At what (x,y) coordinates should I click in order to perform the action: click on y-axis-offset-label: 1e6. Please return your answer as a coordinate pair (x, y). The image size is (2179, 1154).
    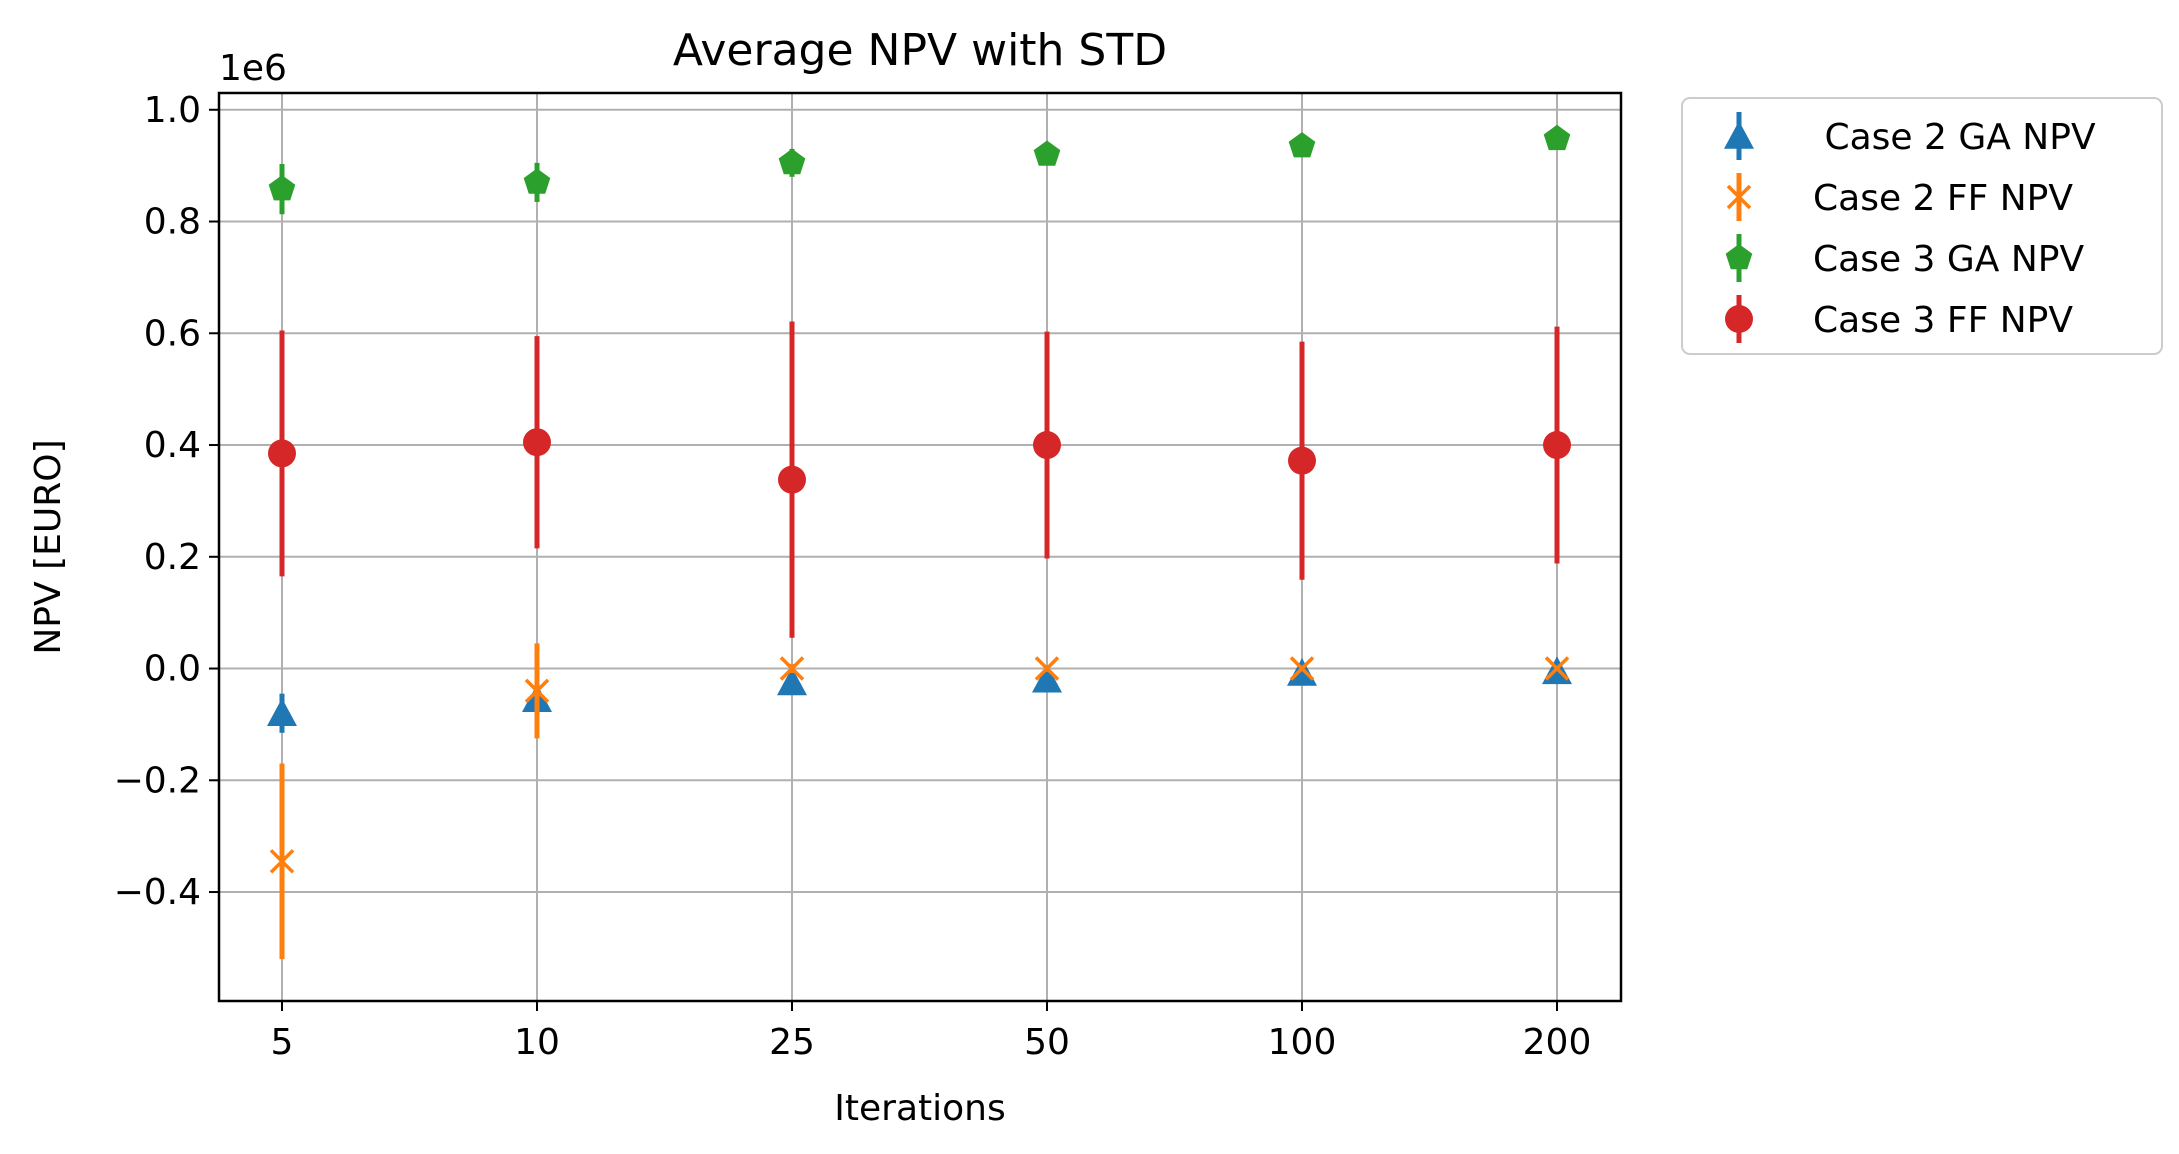
    Looking at the image, I should click on (253, 68).